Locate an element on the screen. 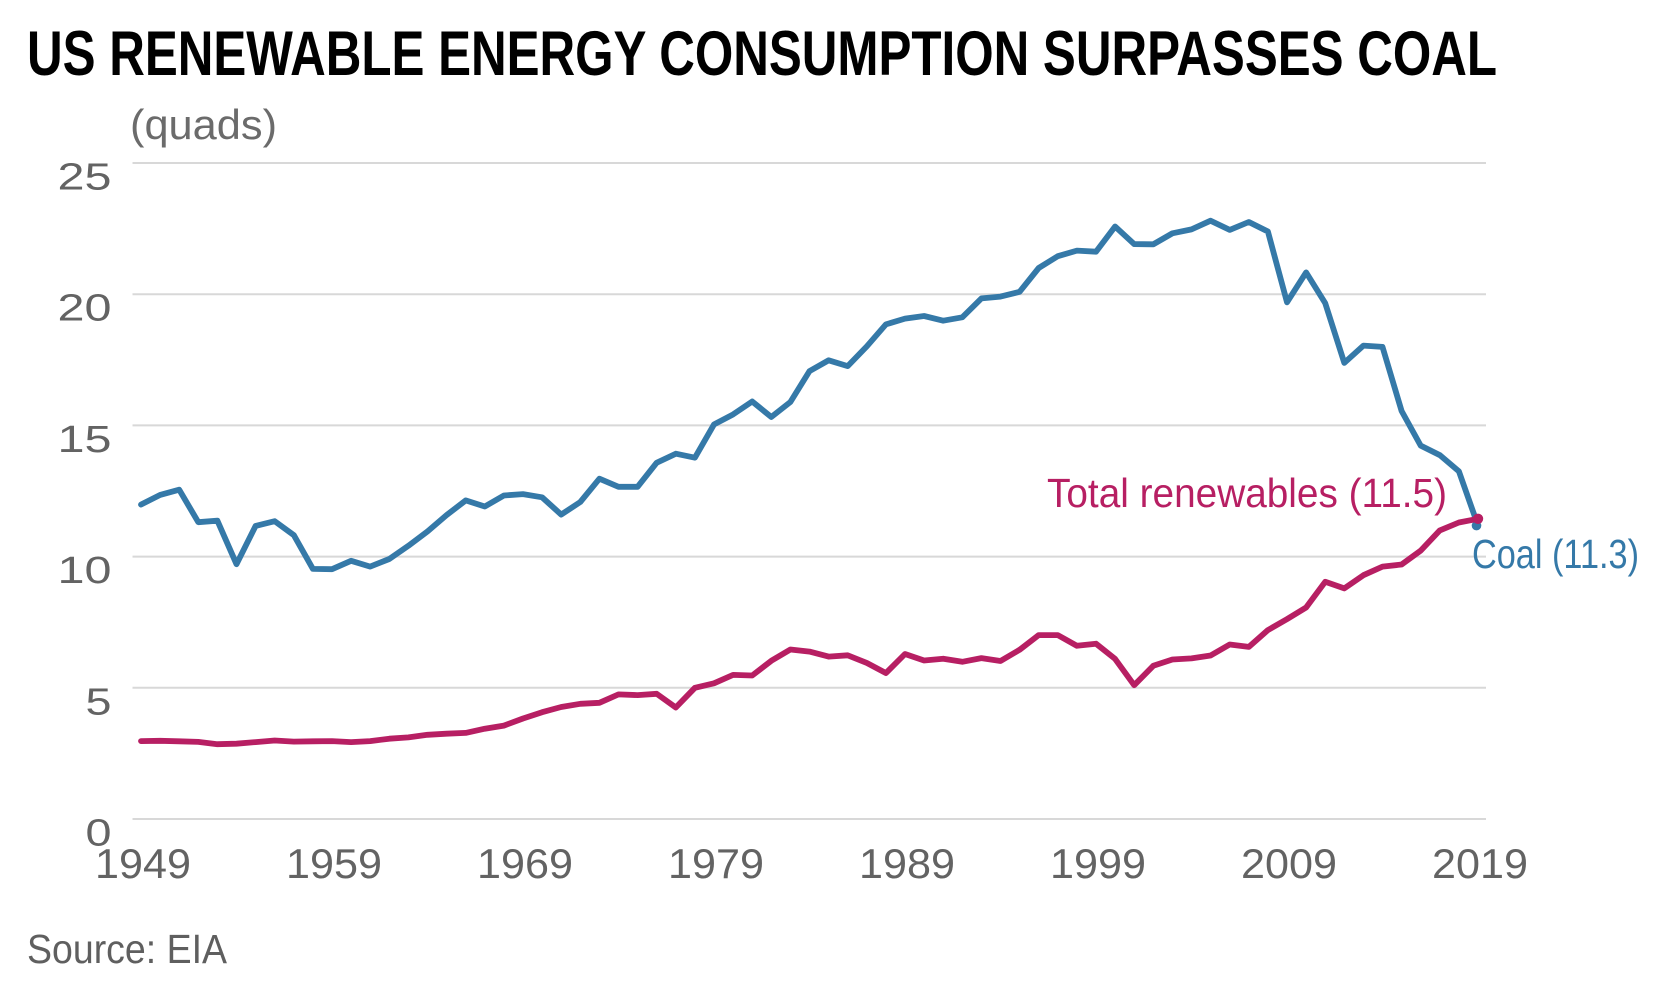 Image resolution: width=1676 pixels, height=1008 pixels. svg-text: Total renewables (11.5) is located at coordinates (1247, 493).